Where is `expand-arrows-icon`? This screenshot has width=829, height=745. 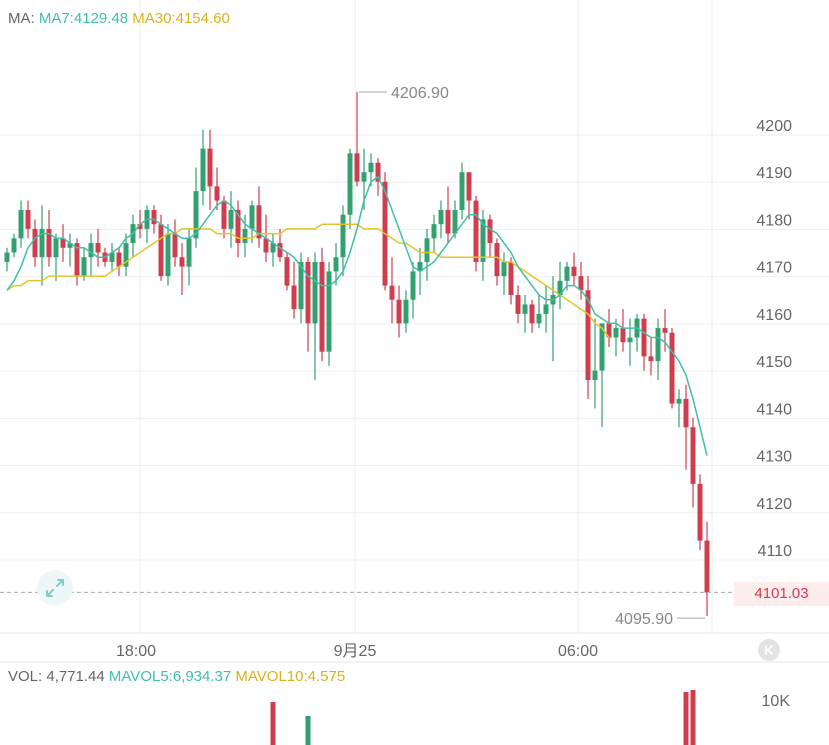
expand-arrows-icon is located at coordinates (55, 588).